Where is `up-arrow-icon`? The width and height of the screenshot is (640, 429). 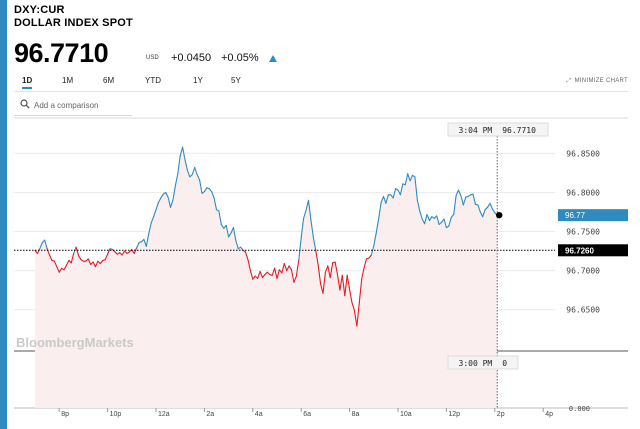
up-arrow-icon is located at coordinates (273, 58).